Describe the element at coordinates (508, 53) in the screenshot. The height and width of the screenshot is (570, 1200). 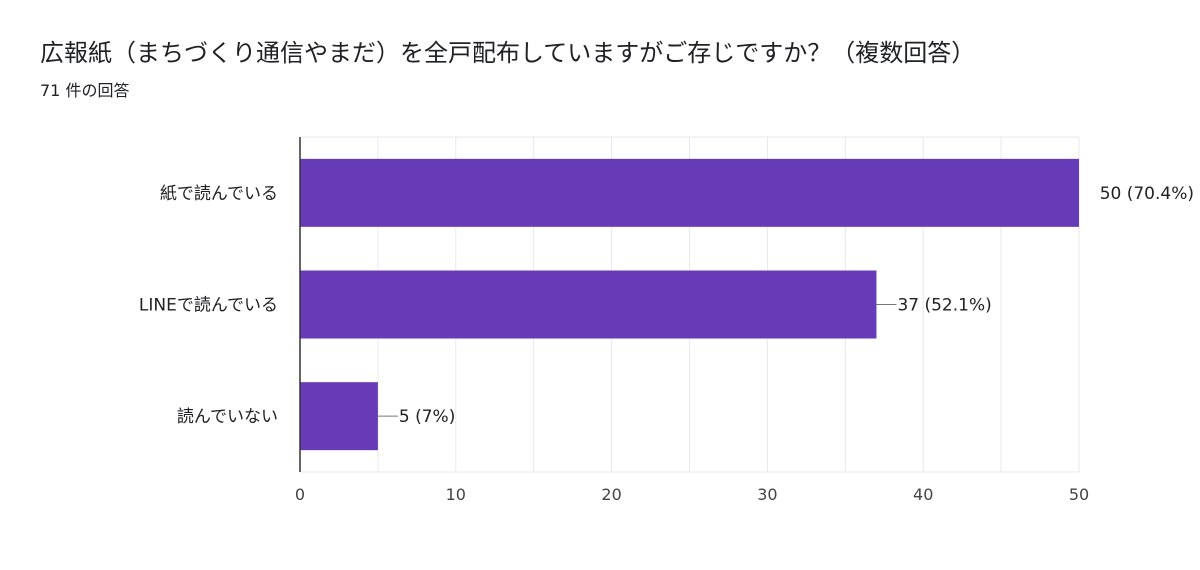
I see `chart-title: 広報紙（まちづくり通信やまだ）を全戸配布していますがご存じですか？（複数回答）` at that location.